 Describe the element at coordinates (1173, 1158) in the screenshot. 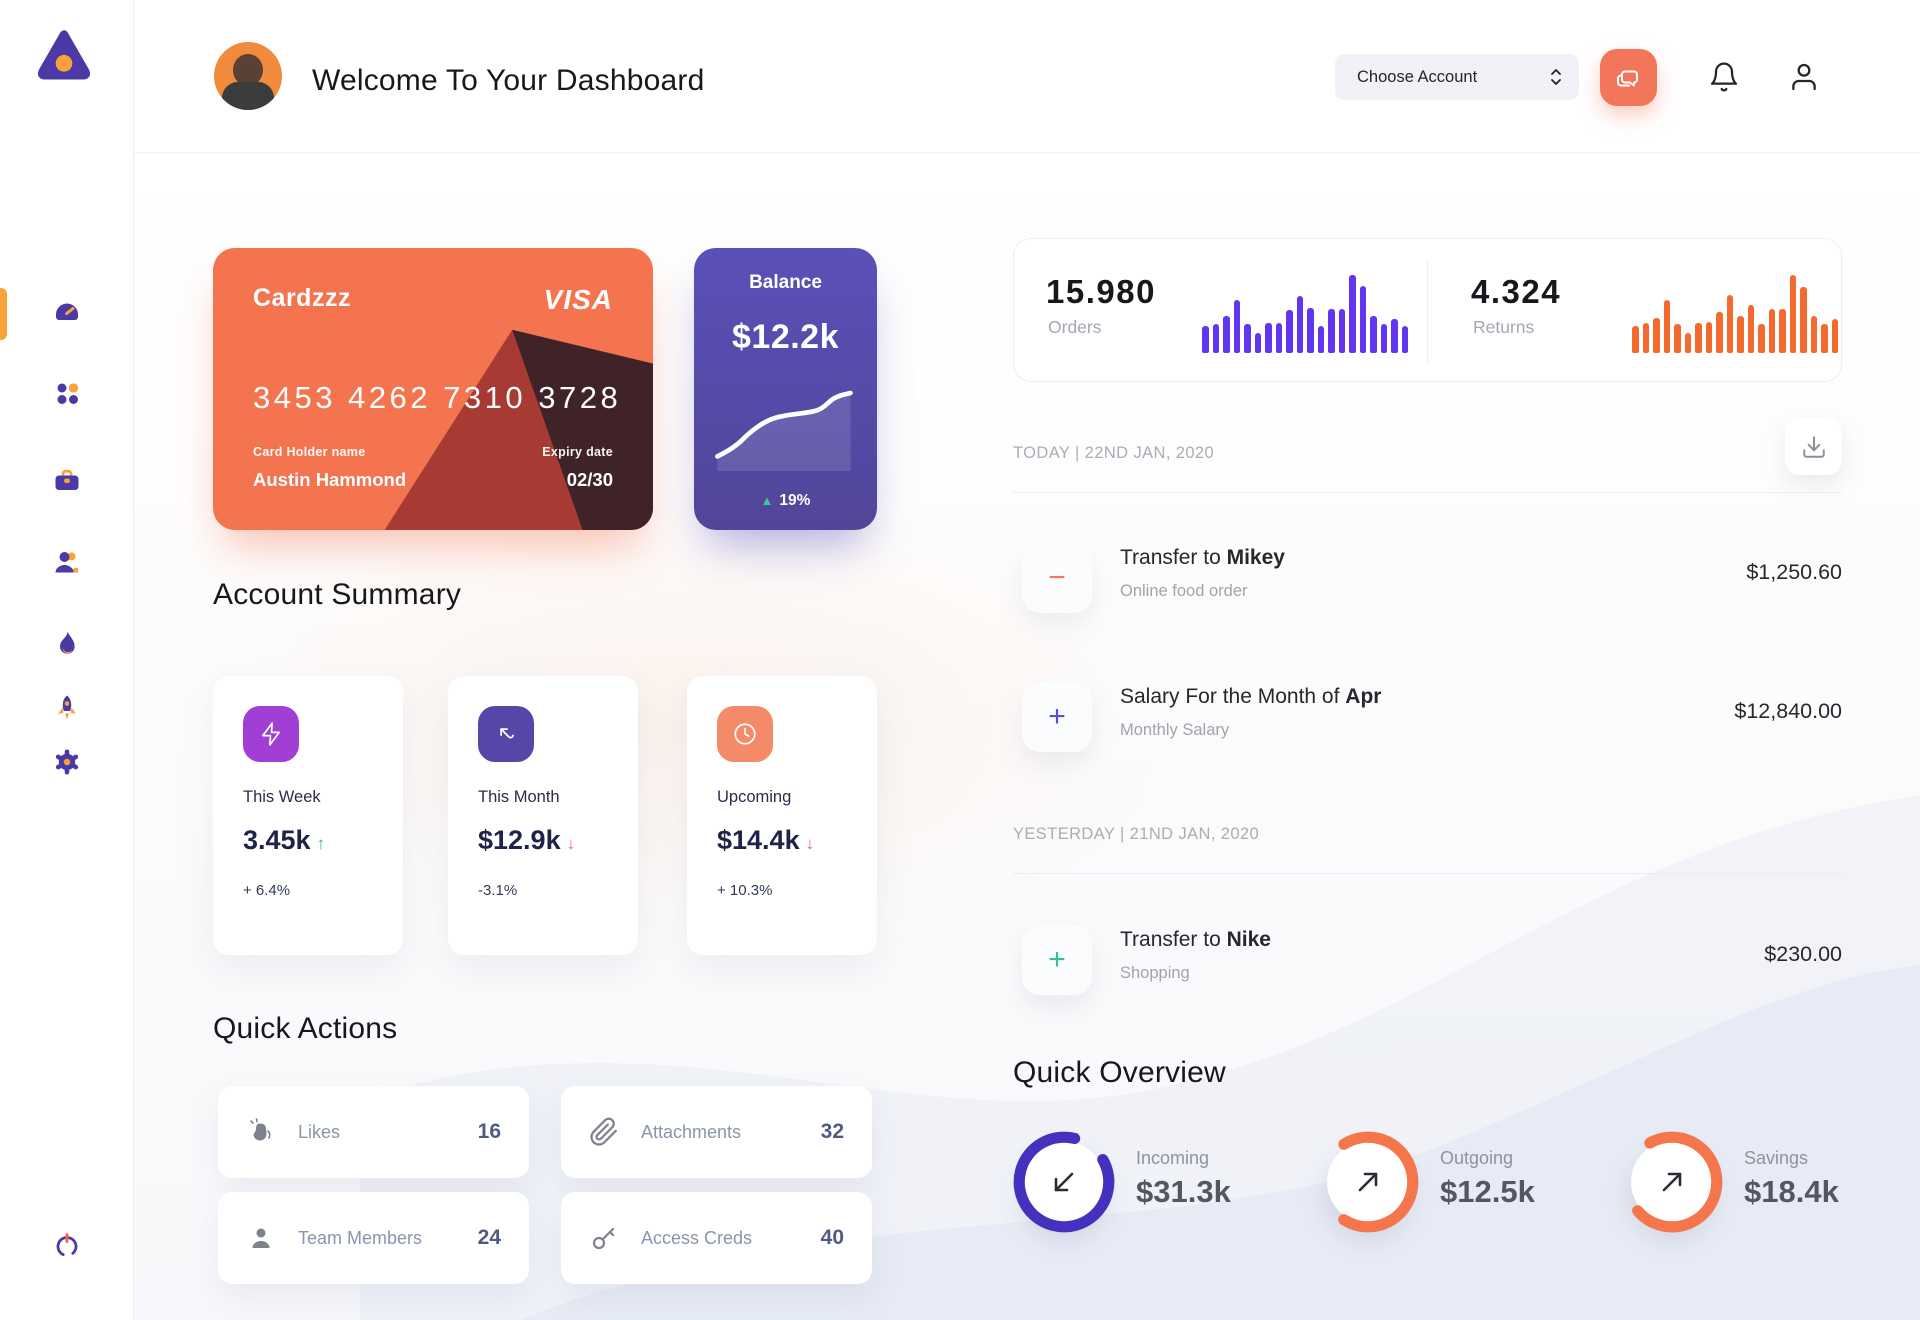

I see `overview-label: Incoming` at that location.